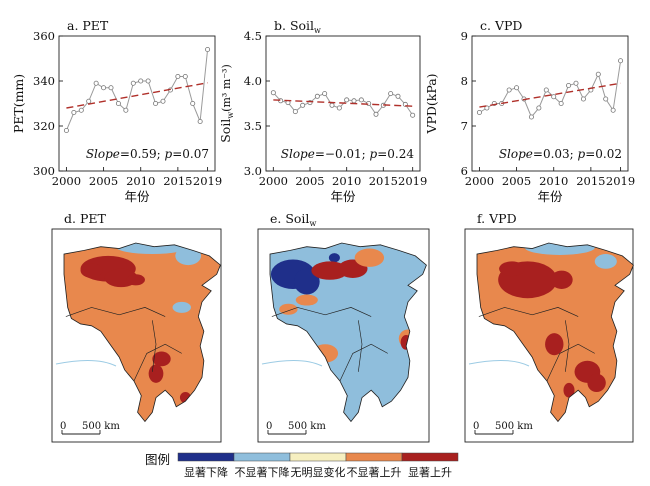  Describe the element at coordinates (44, 171) in the screenshot. I see `y-tick-label: 300` at that location.